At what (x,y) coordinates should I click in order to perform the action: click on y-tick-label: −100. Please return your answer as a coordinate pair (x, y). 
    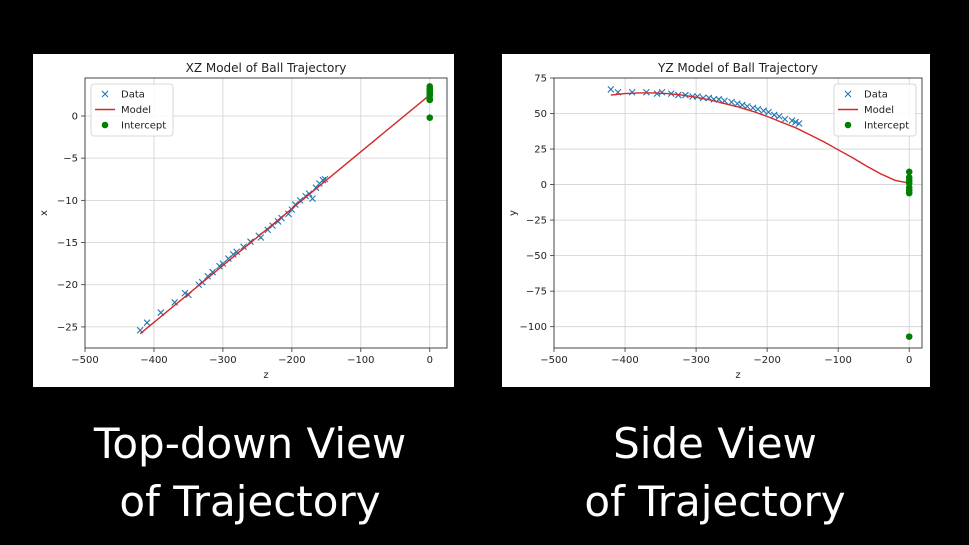
    Looking at the image, I should click on (533, 327).